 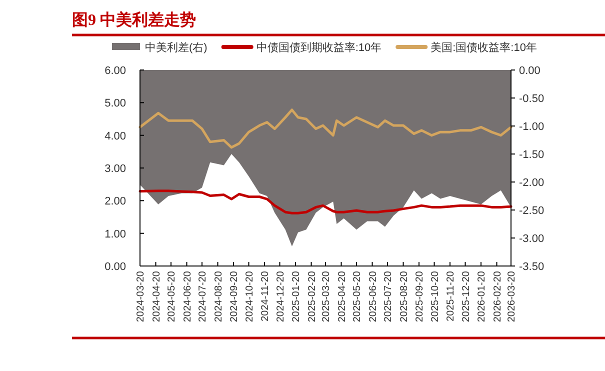 I want to click on x-tick-label: 2024-09-20, so click(x=234, y=296).